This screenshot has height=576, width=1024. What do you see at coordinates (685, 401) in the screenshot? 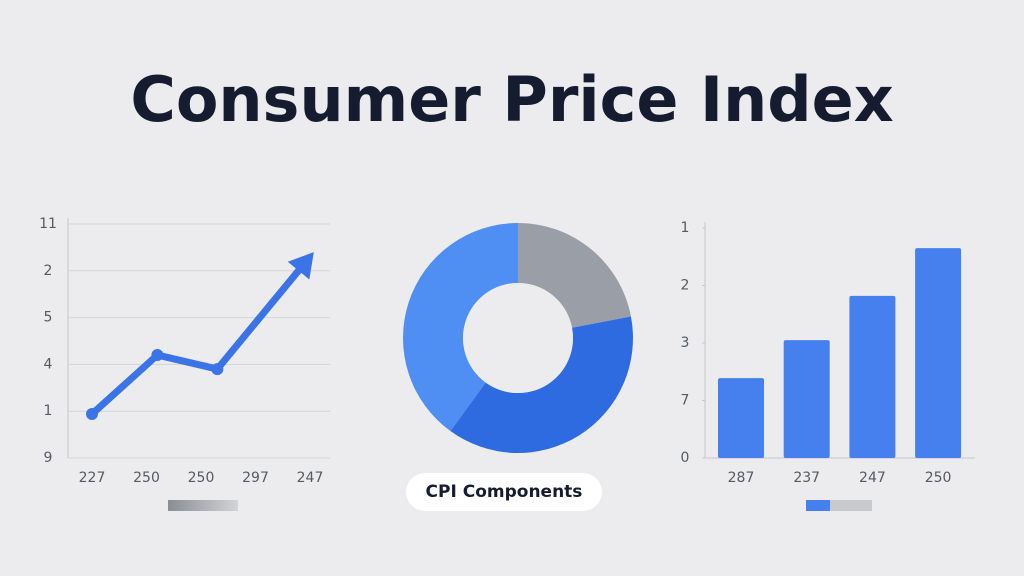
I see `y-tick-label: 7` at bounding box center [685, 401].